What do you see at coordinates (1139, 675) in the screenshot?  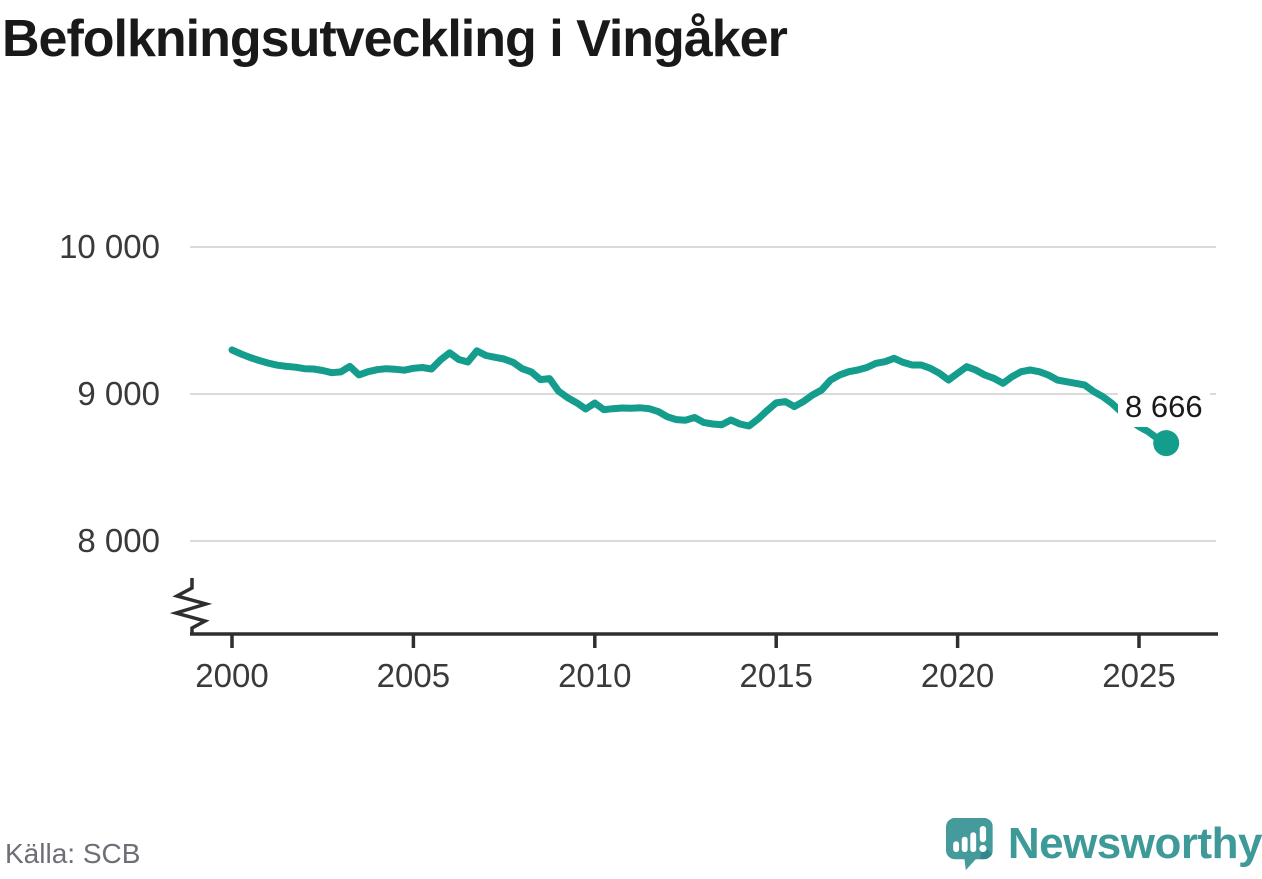 I see `x-tick-label: 2025` at bounding box center [1139, 675].